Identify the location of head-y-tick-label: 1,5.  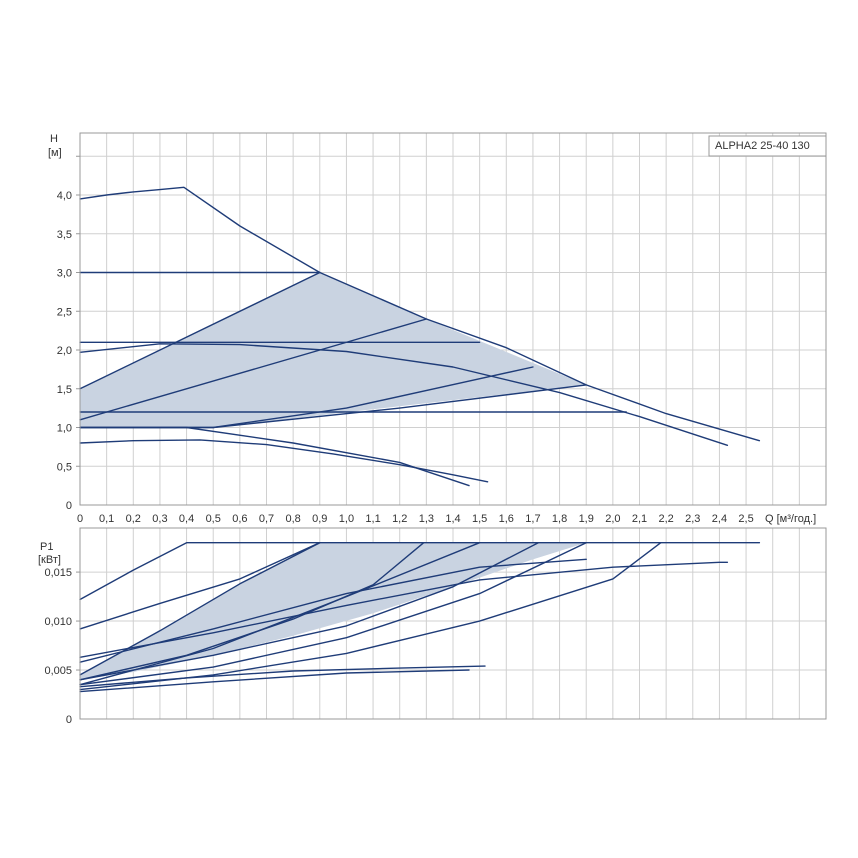
(64, 390).